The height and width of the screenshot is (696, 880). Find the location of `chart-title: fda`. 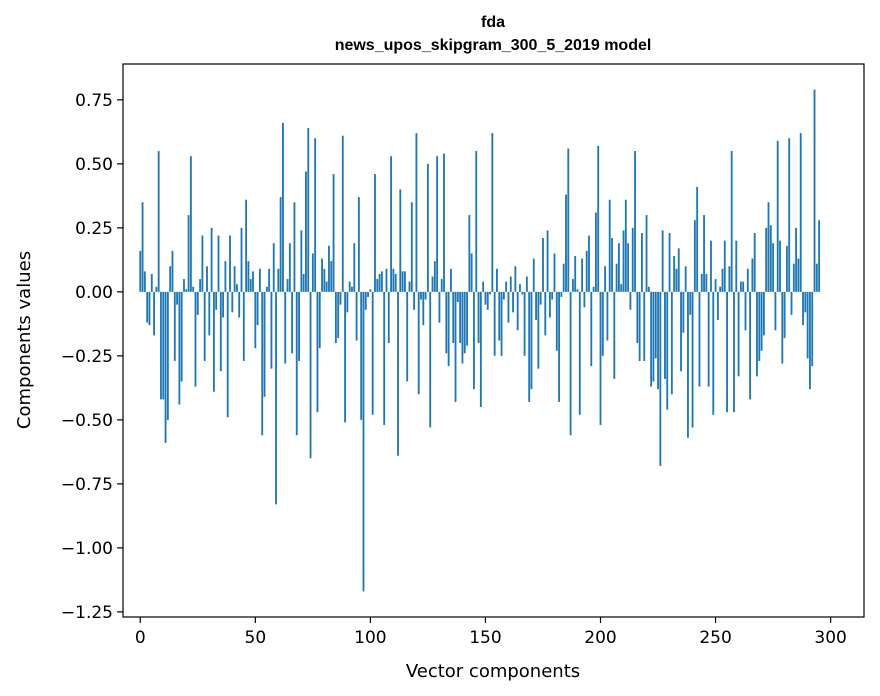

chart-title: fda is located at coordinates (493, 22).